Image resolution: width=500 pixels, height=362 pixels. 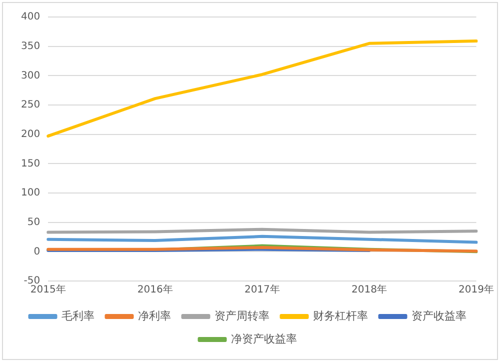 I want to click on legend-label: 资产收益率, so click(x=438, y=315).